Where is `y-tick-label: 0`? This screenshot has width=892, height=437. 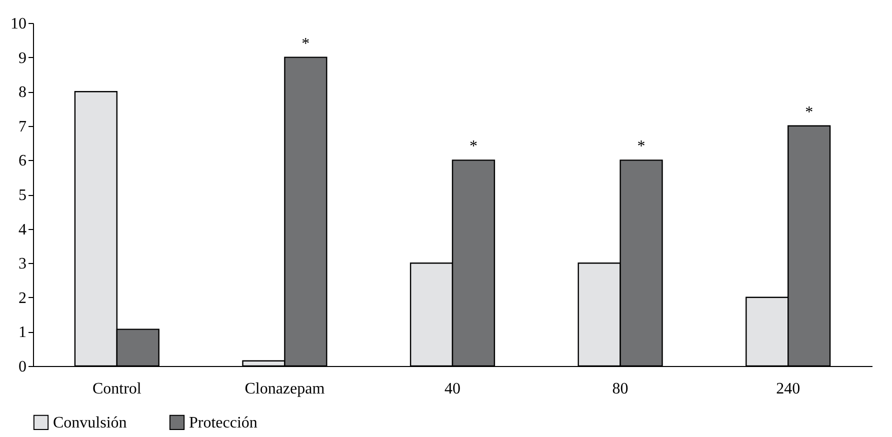 y-tick-label: 0 is located at coordinates (22, 367).